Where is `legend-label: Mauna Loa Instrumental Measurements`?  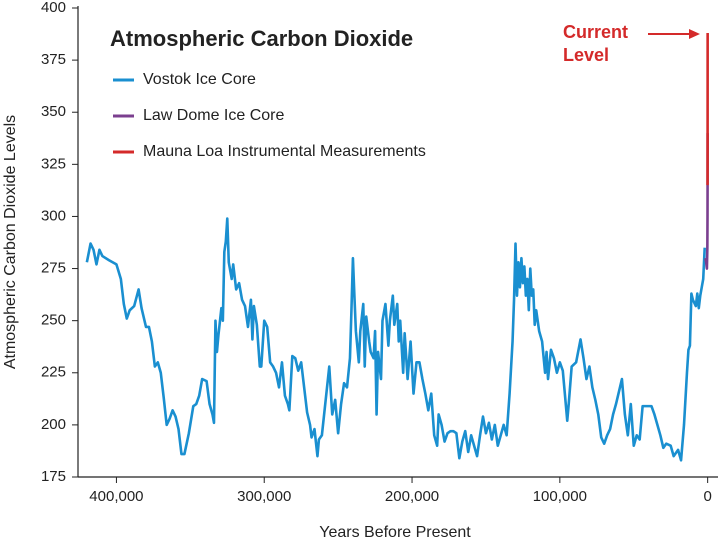
legend-label: Mauna Loa Instrumental Measurements is located at coordinates (284, 151).